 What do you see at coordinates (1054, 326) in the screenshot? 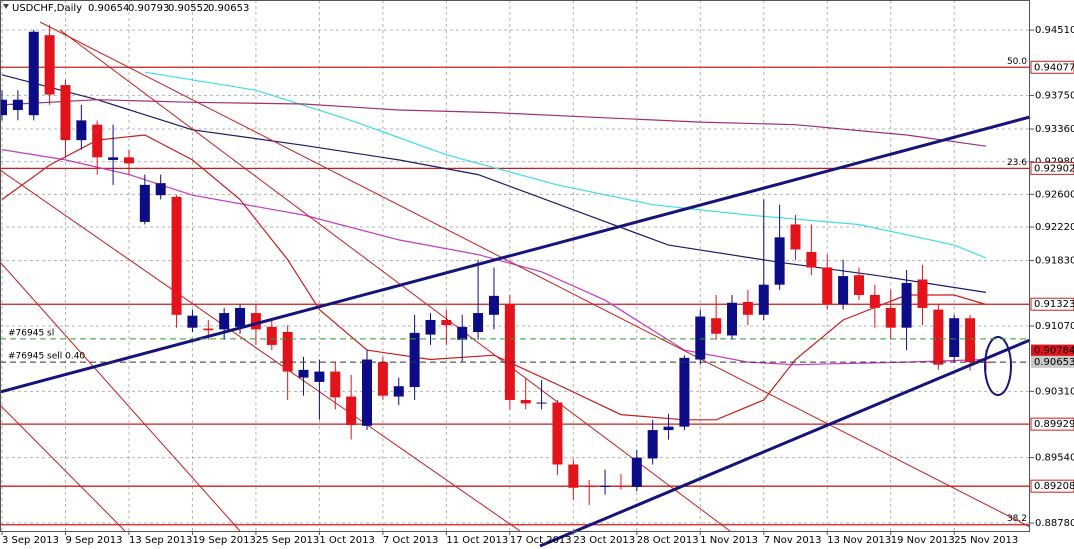
I see `y-tick-label: 0.91070` at bounding box center [1054, 326].